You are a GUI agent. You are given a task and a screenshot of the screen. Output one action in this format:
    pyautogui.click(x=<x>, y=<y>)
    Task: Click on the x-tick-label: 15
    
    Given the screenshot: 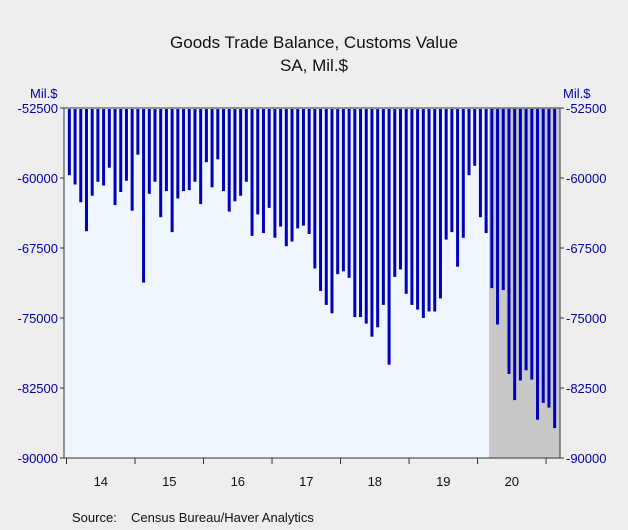 What is the action you would take?
    pyautogui.click(x=169, y=481)
    